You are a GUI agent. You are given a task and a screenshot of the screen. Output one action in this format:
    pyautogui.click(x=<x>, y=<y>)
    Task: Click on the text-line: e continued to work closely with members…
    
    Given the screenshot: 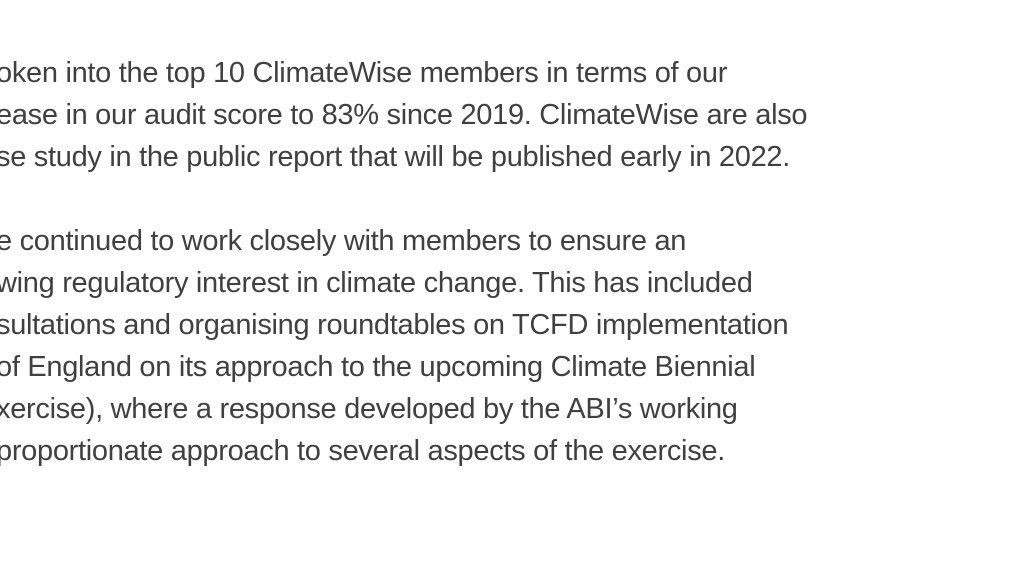 What is the action you would take?
    pyautogui.click(x=343, y=241)
    